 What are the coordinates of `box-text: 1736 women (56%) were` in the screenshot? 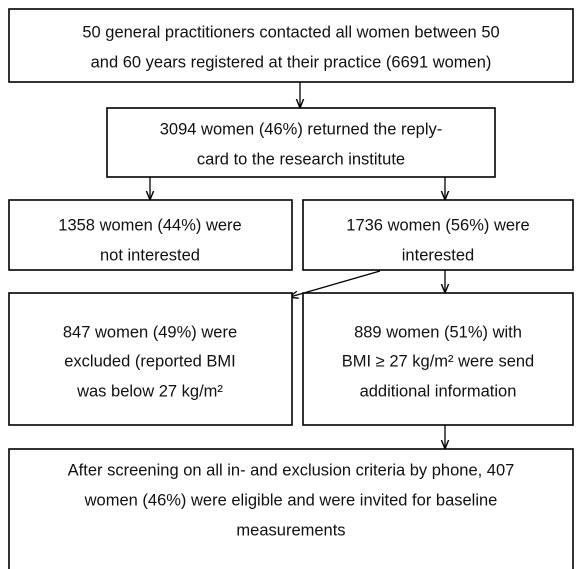 It's located at (437, 225).